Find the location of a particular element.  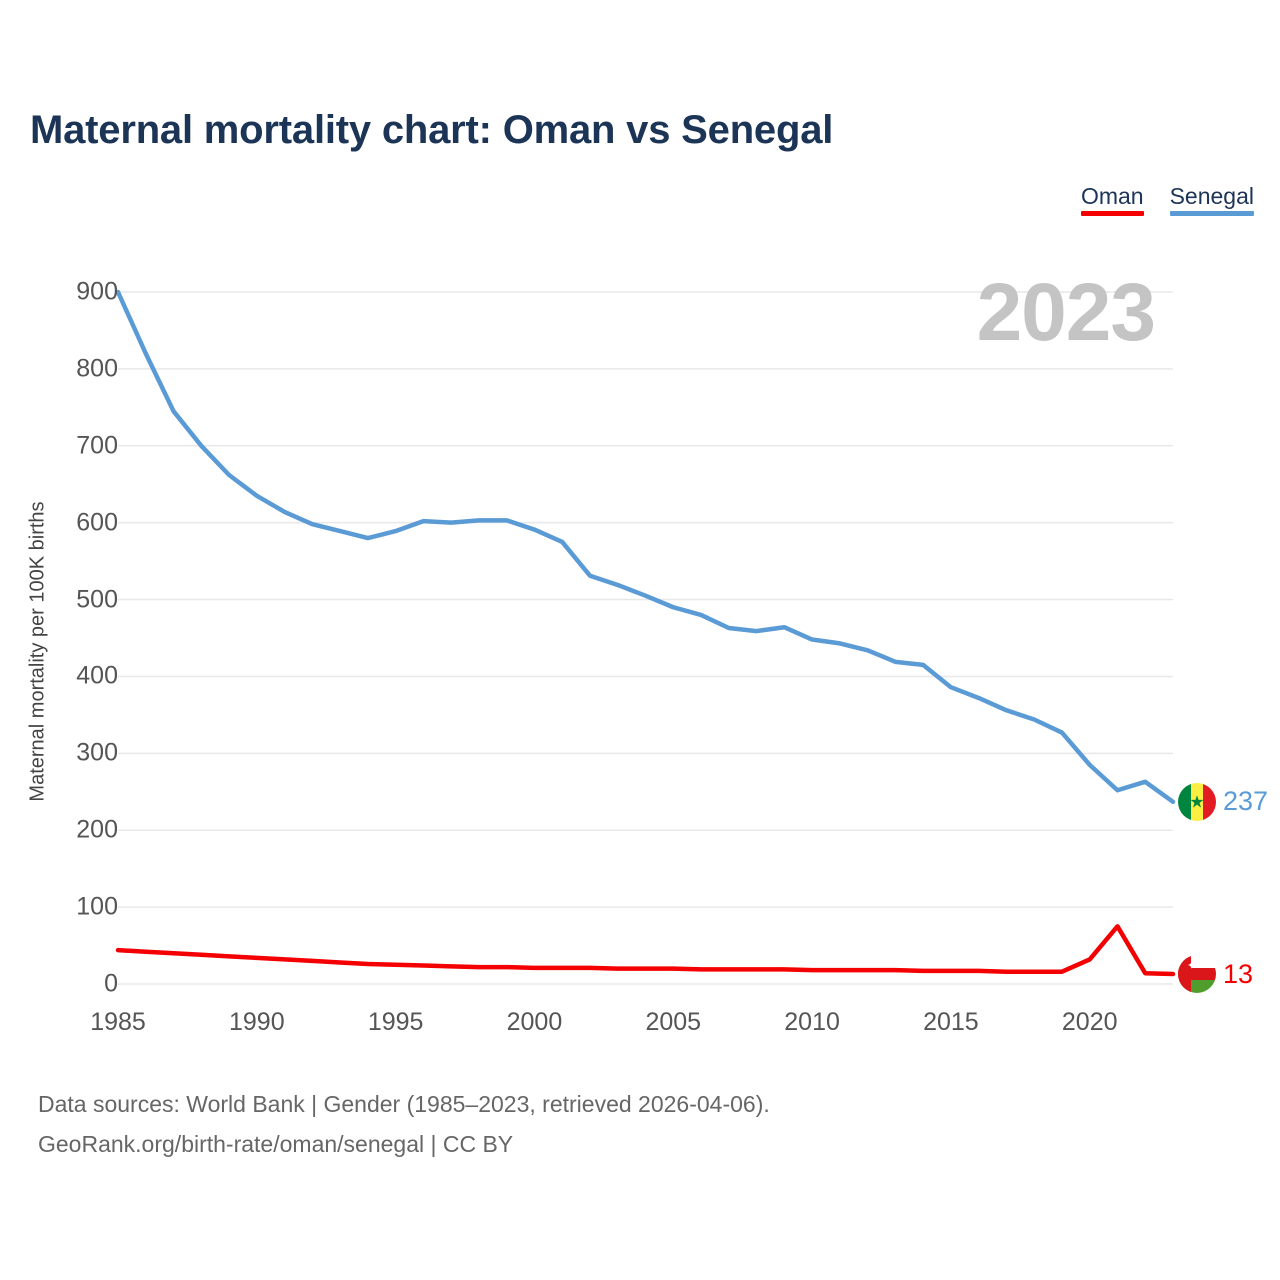

legend-rule-oman is located at coordinates (1112, 214).